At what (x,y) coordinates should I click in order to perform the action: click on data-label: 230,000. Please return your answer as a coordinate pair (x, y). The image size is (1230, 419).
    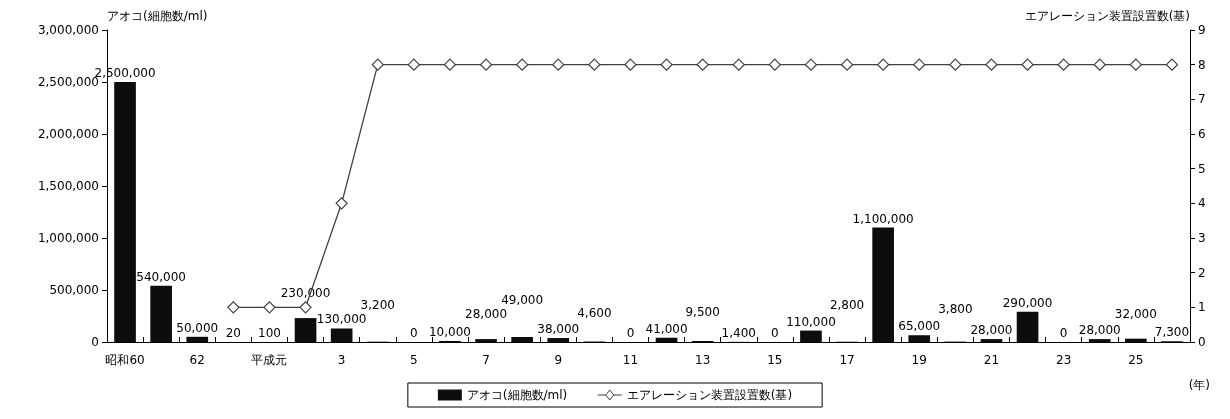
    Looking at the image, I should click on (305, 293).